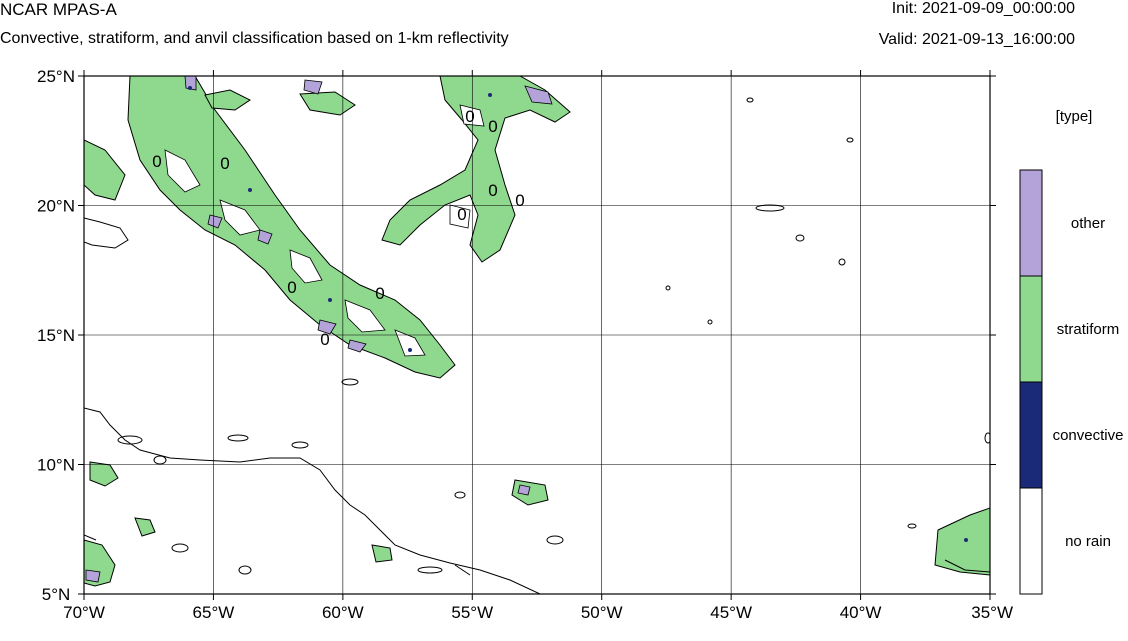 The image size is (1128, 641). I want to click on model-title: NCAR MPAS-A, so click(58, 9).